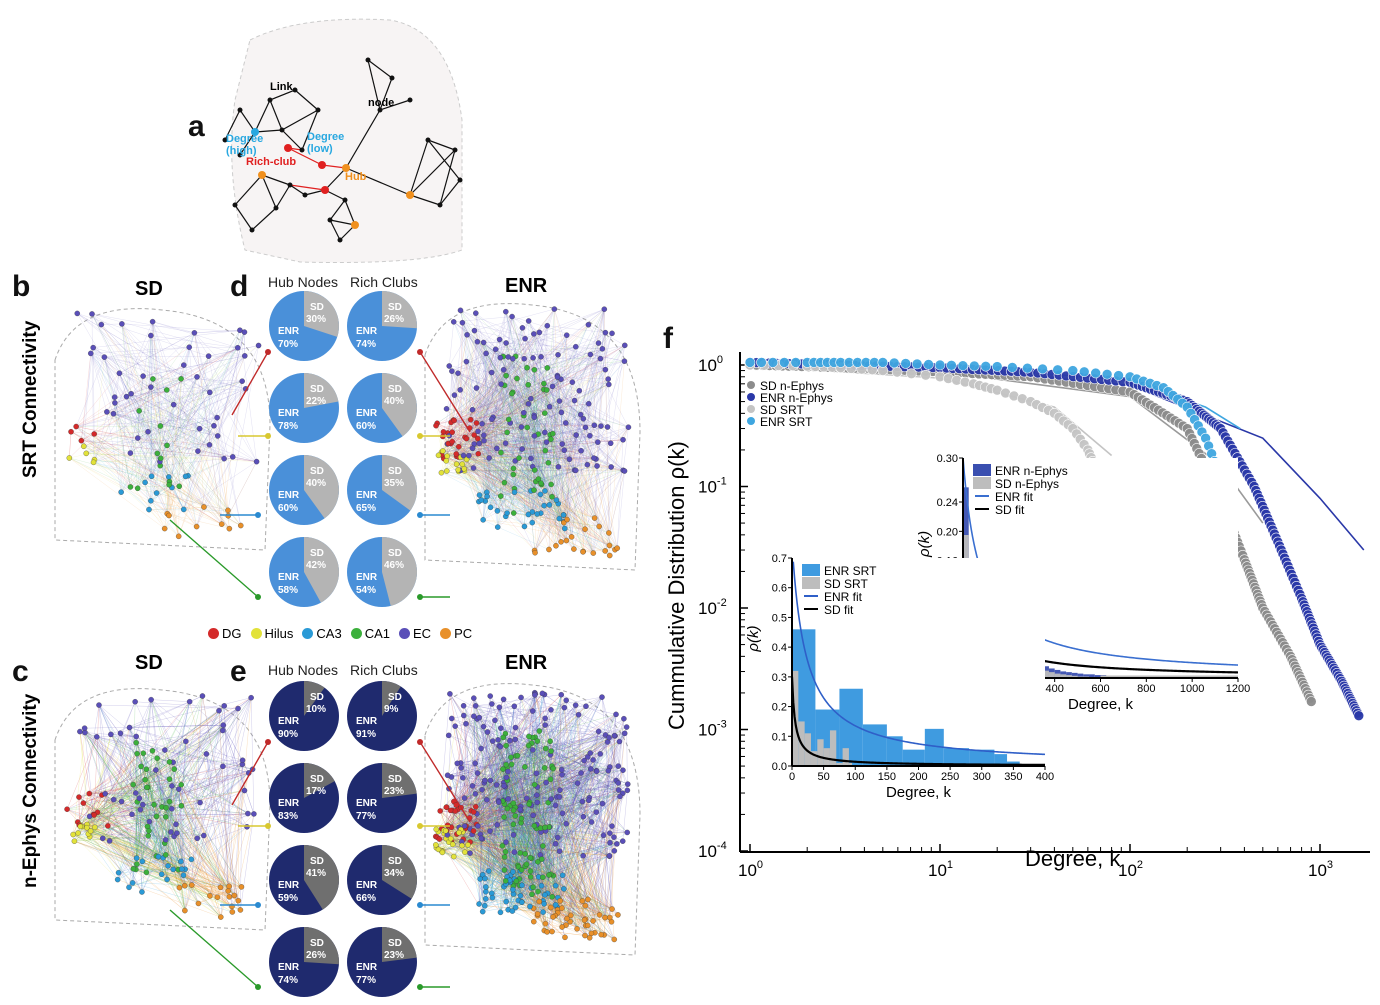 The width and height of the screenshot is (1380, 1005). What do you see at coordinates (329, 633) in the screenshot?
I see `legend-label: CA3` at bounding box center [329, 633].